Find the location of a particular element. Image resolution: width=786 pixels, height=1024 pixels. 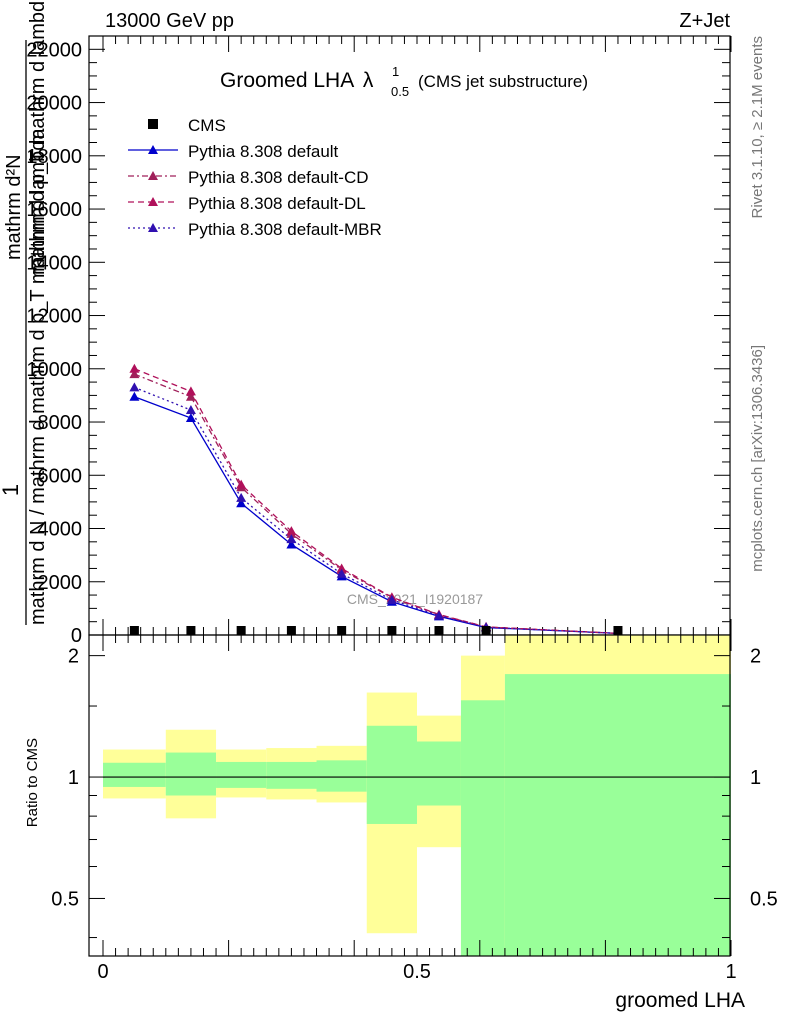

ratio-y-tick-label-right: 1 is located at coordinates (755, 778).